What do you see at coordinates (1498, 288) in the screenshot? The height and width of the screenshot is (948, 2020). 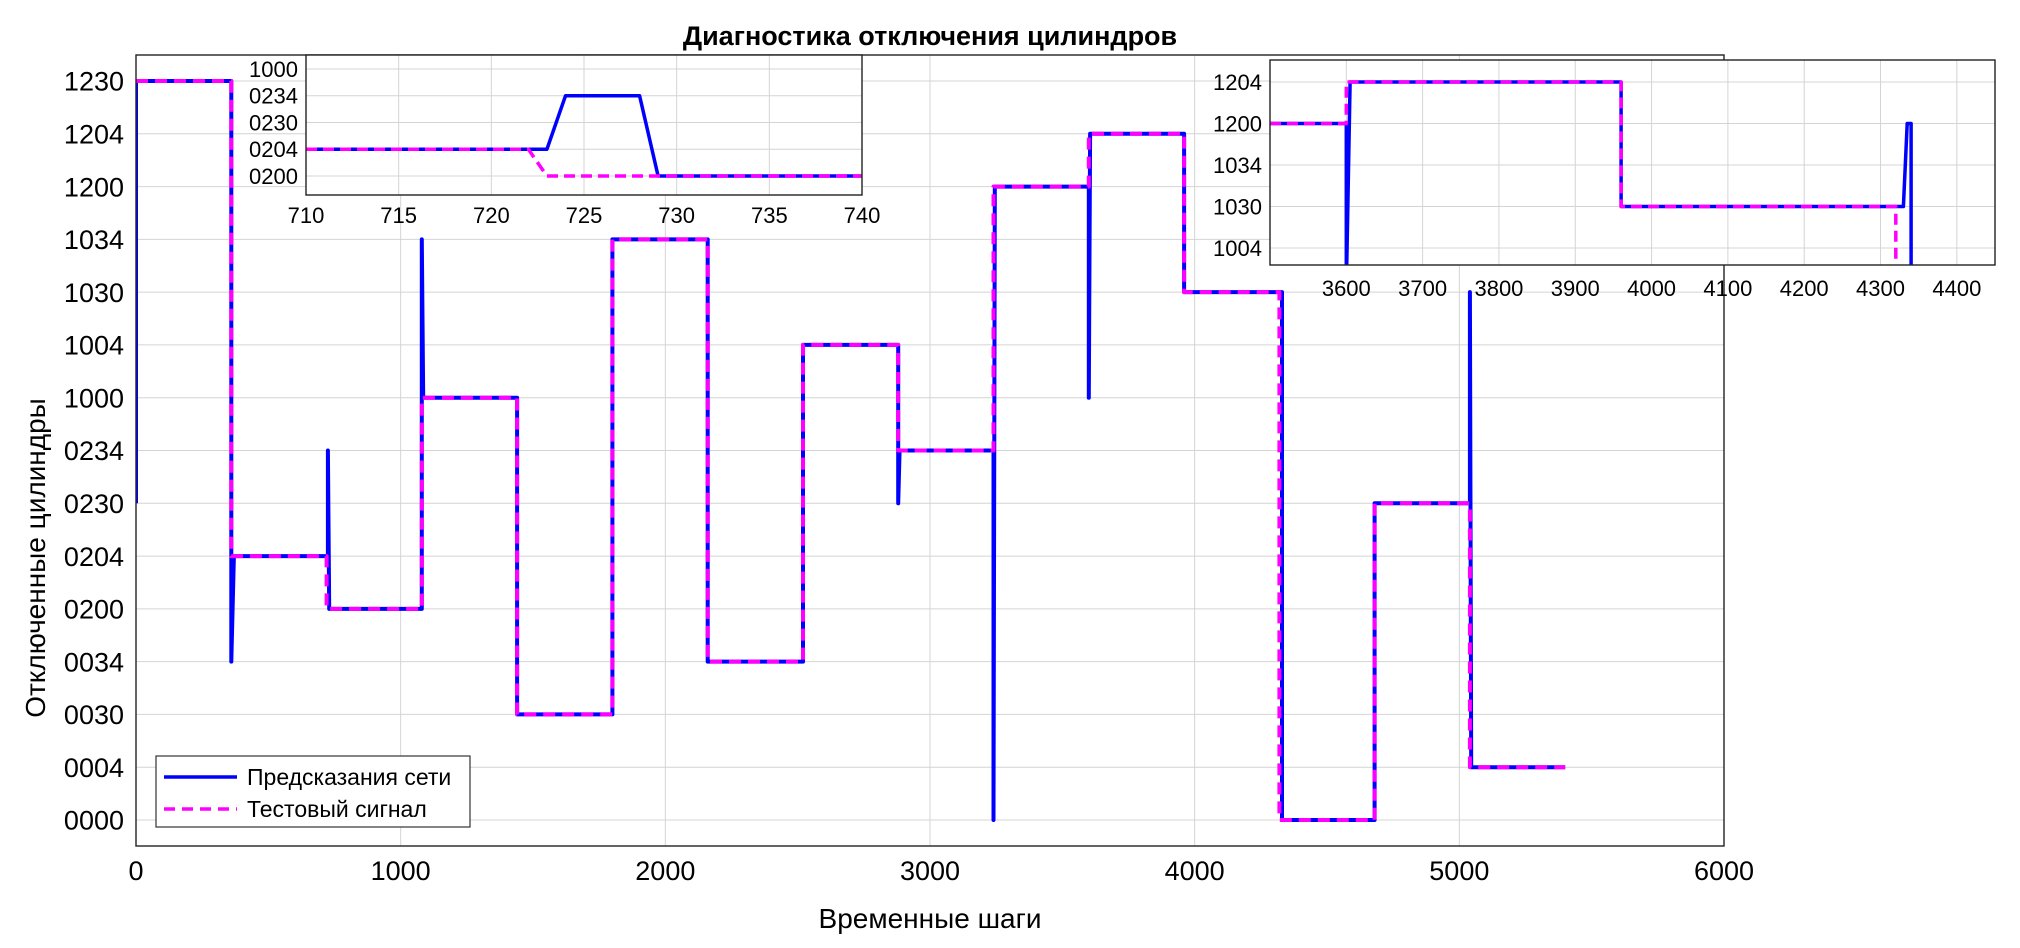 I see `x-tick-label: 3800` at bounding box center [1498, 288].